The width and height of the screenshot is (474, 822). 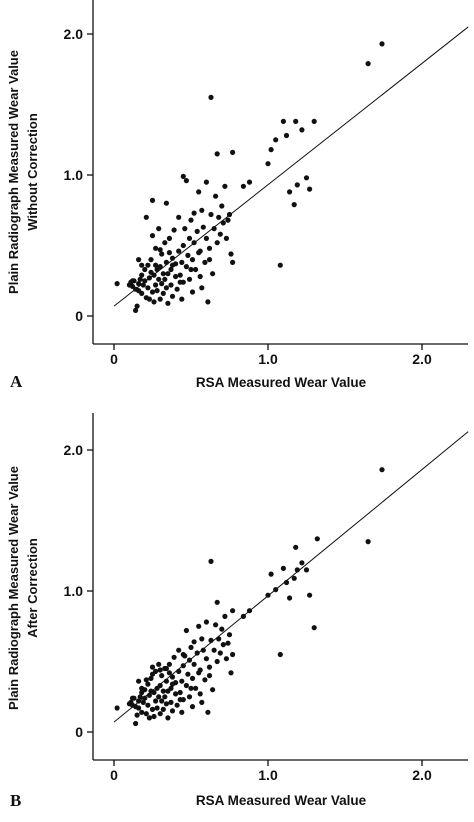 What do you see at coordinates (422, 359) in the screenshot?
I see `x-tick-label: 2.0` at bounding box center [422, 359].